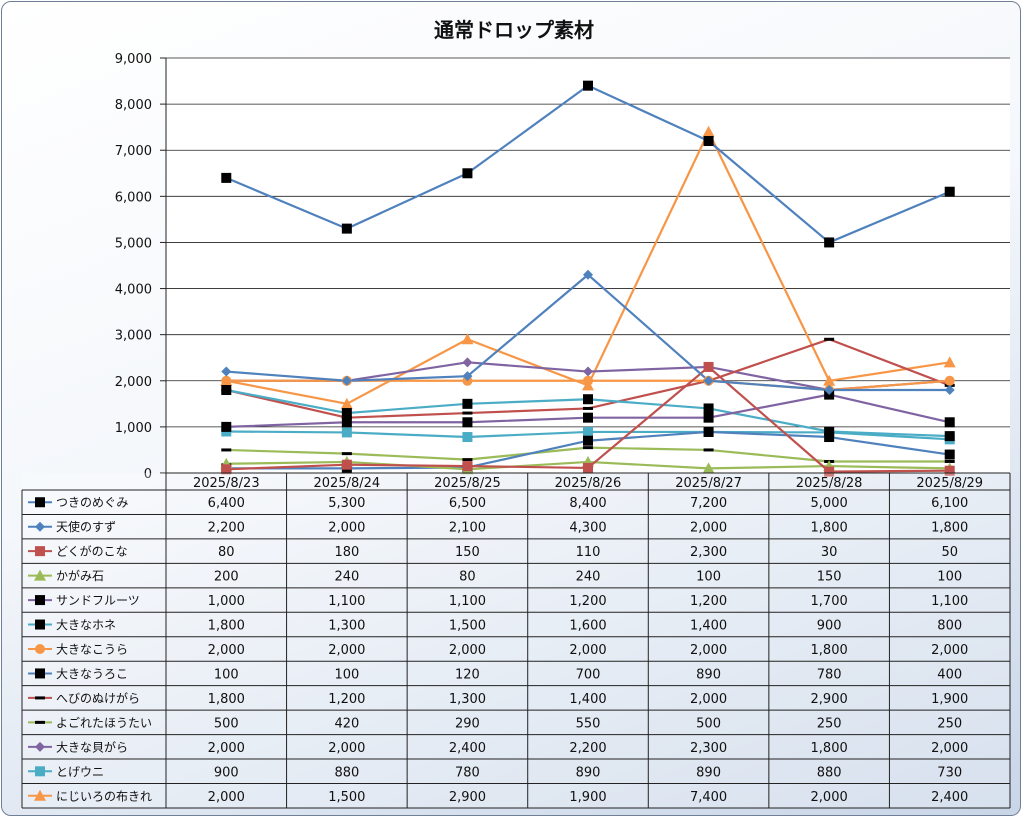 Image resolution: width=1024 pixels, height=819 pixels. Describe the element at coordinates (467, 503) in the screenshot. I see `table-cell-value: 6,500` at that location.